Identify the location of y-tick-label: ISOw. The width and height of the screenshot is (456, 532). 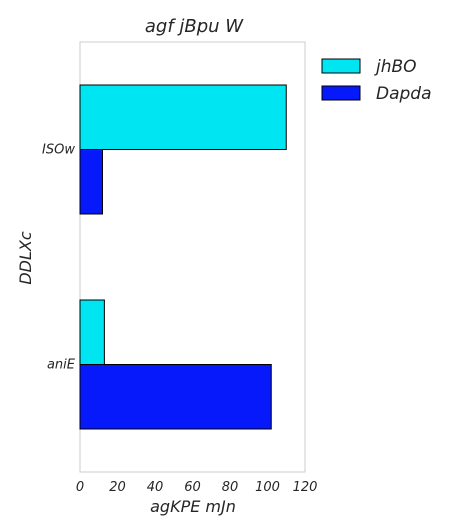
(58, 150).